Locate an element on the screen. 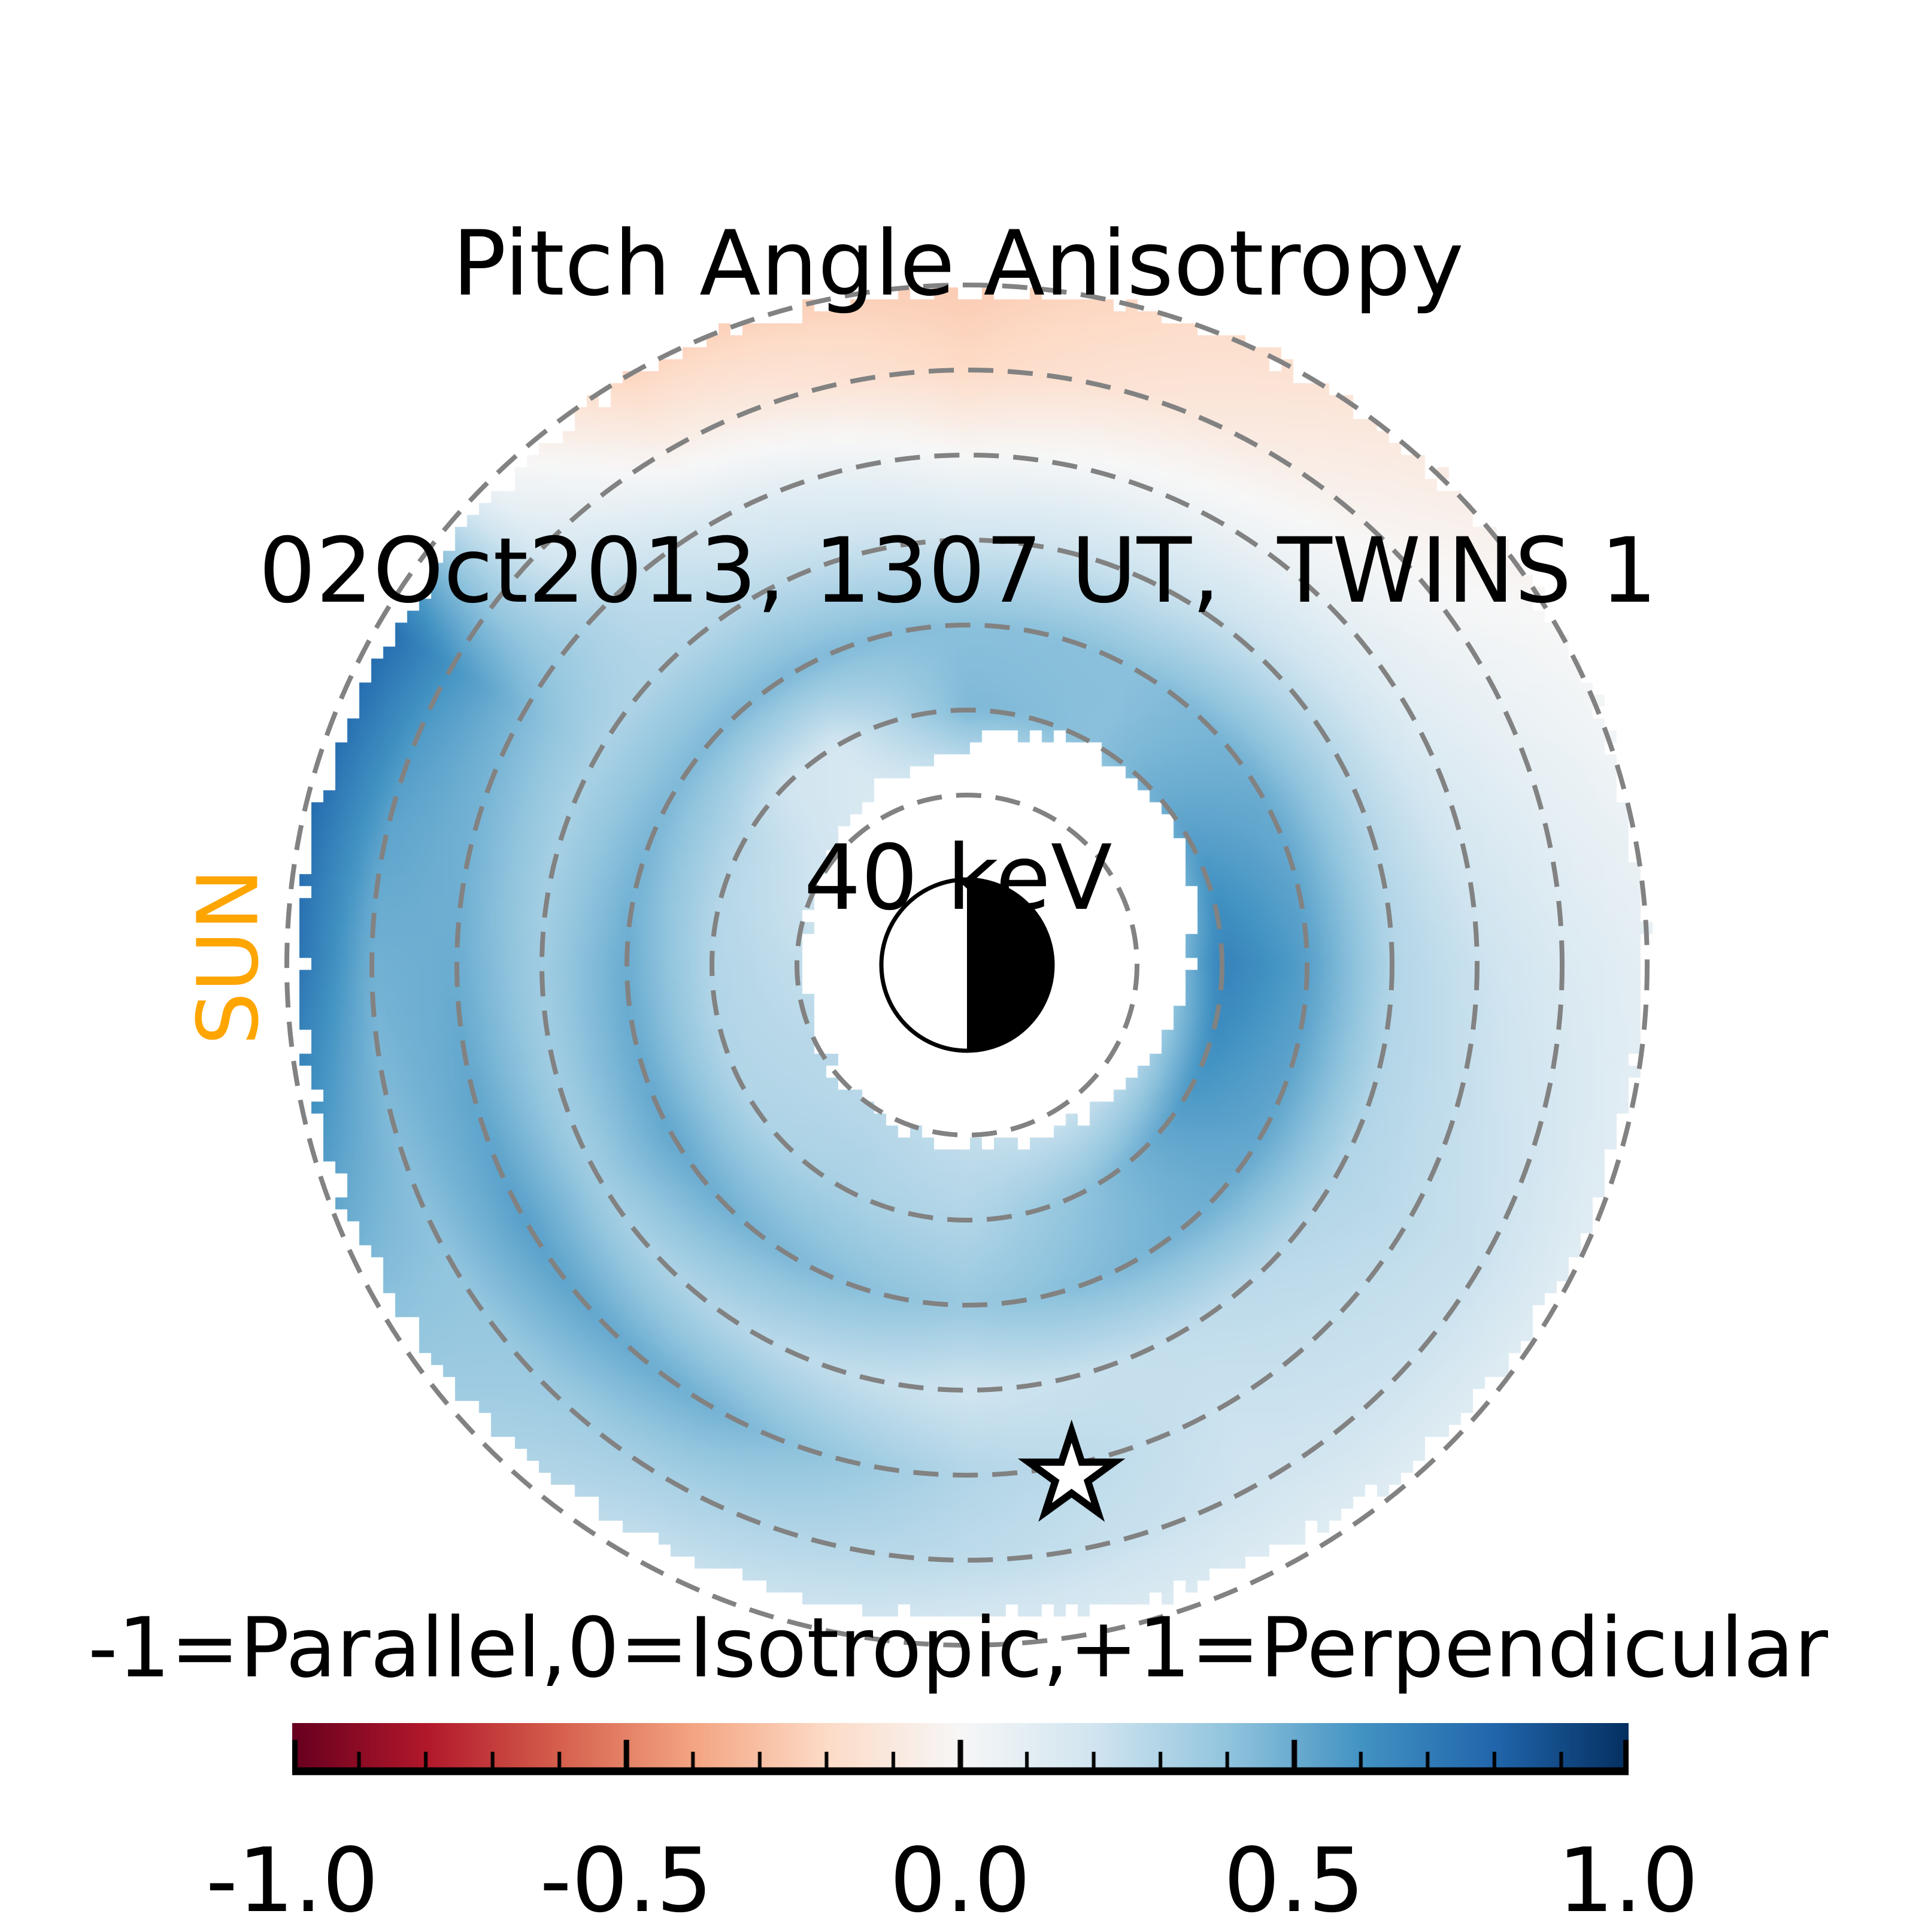  sun-direction-label: SUN is located at coordinates (229, 957).